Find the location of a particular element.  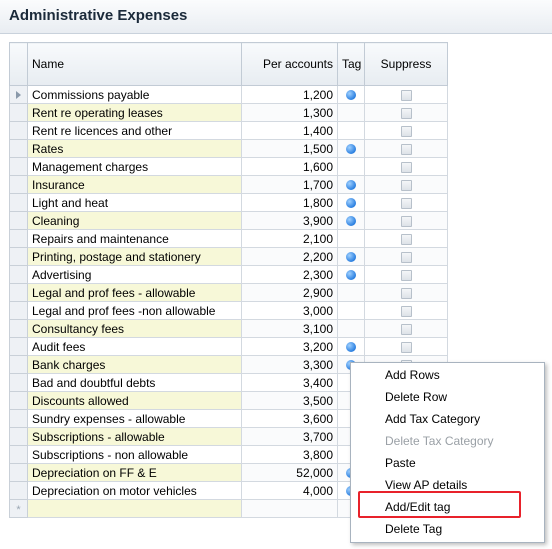

new-row-selector: * is located at coordinates (18, 508).